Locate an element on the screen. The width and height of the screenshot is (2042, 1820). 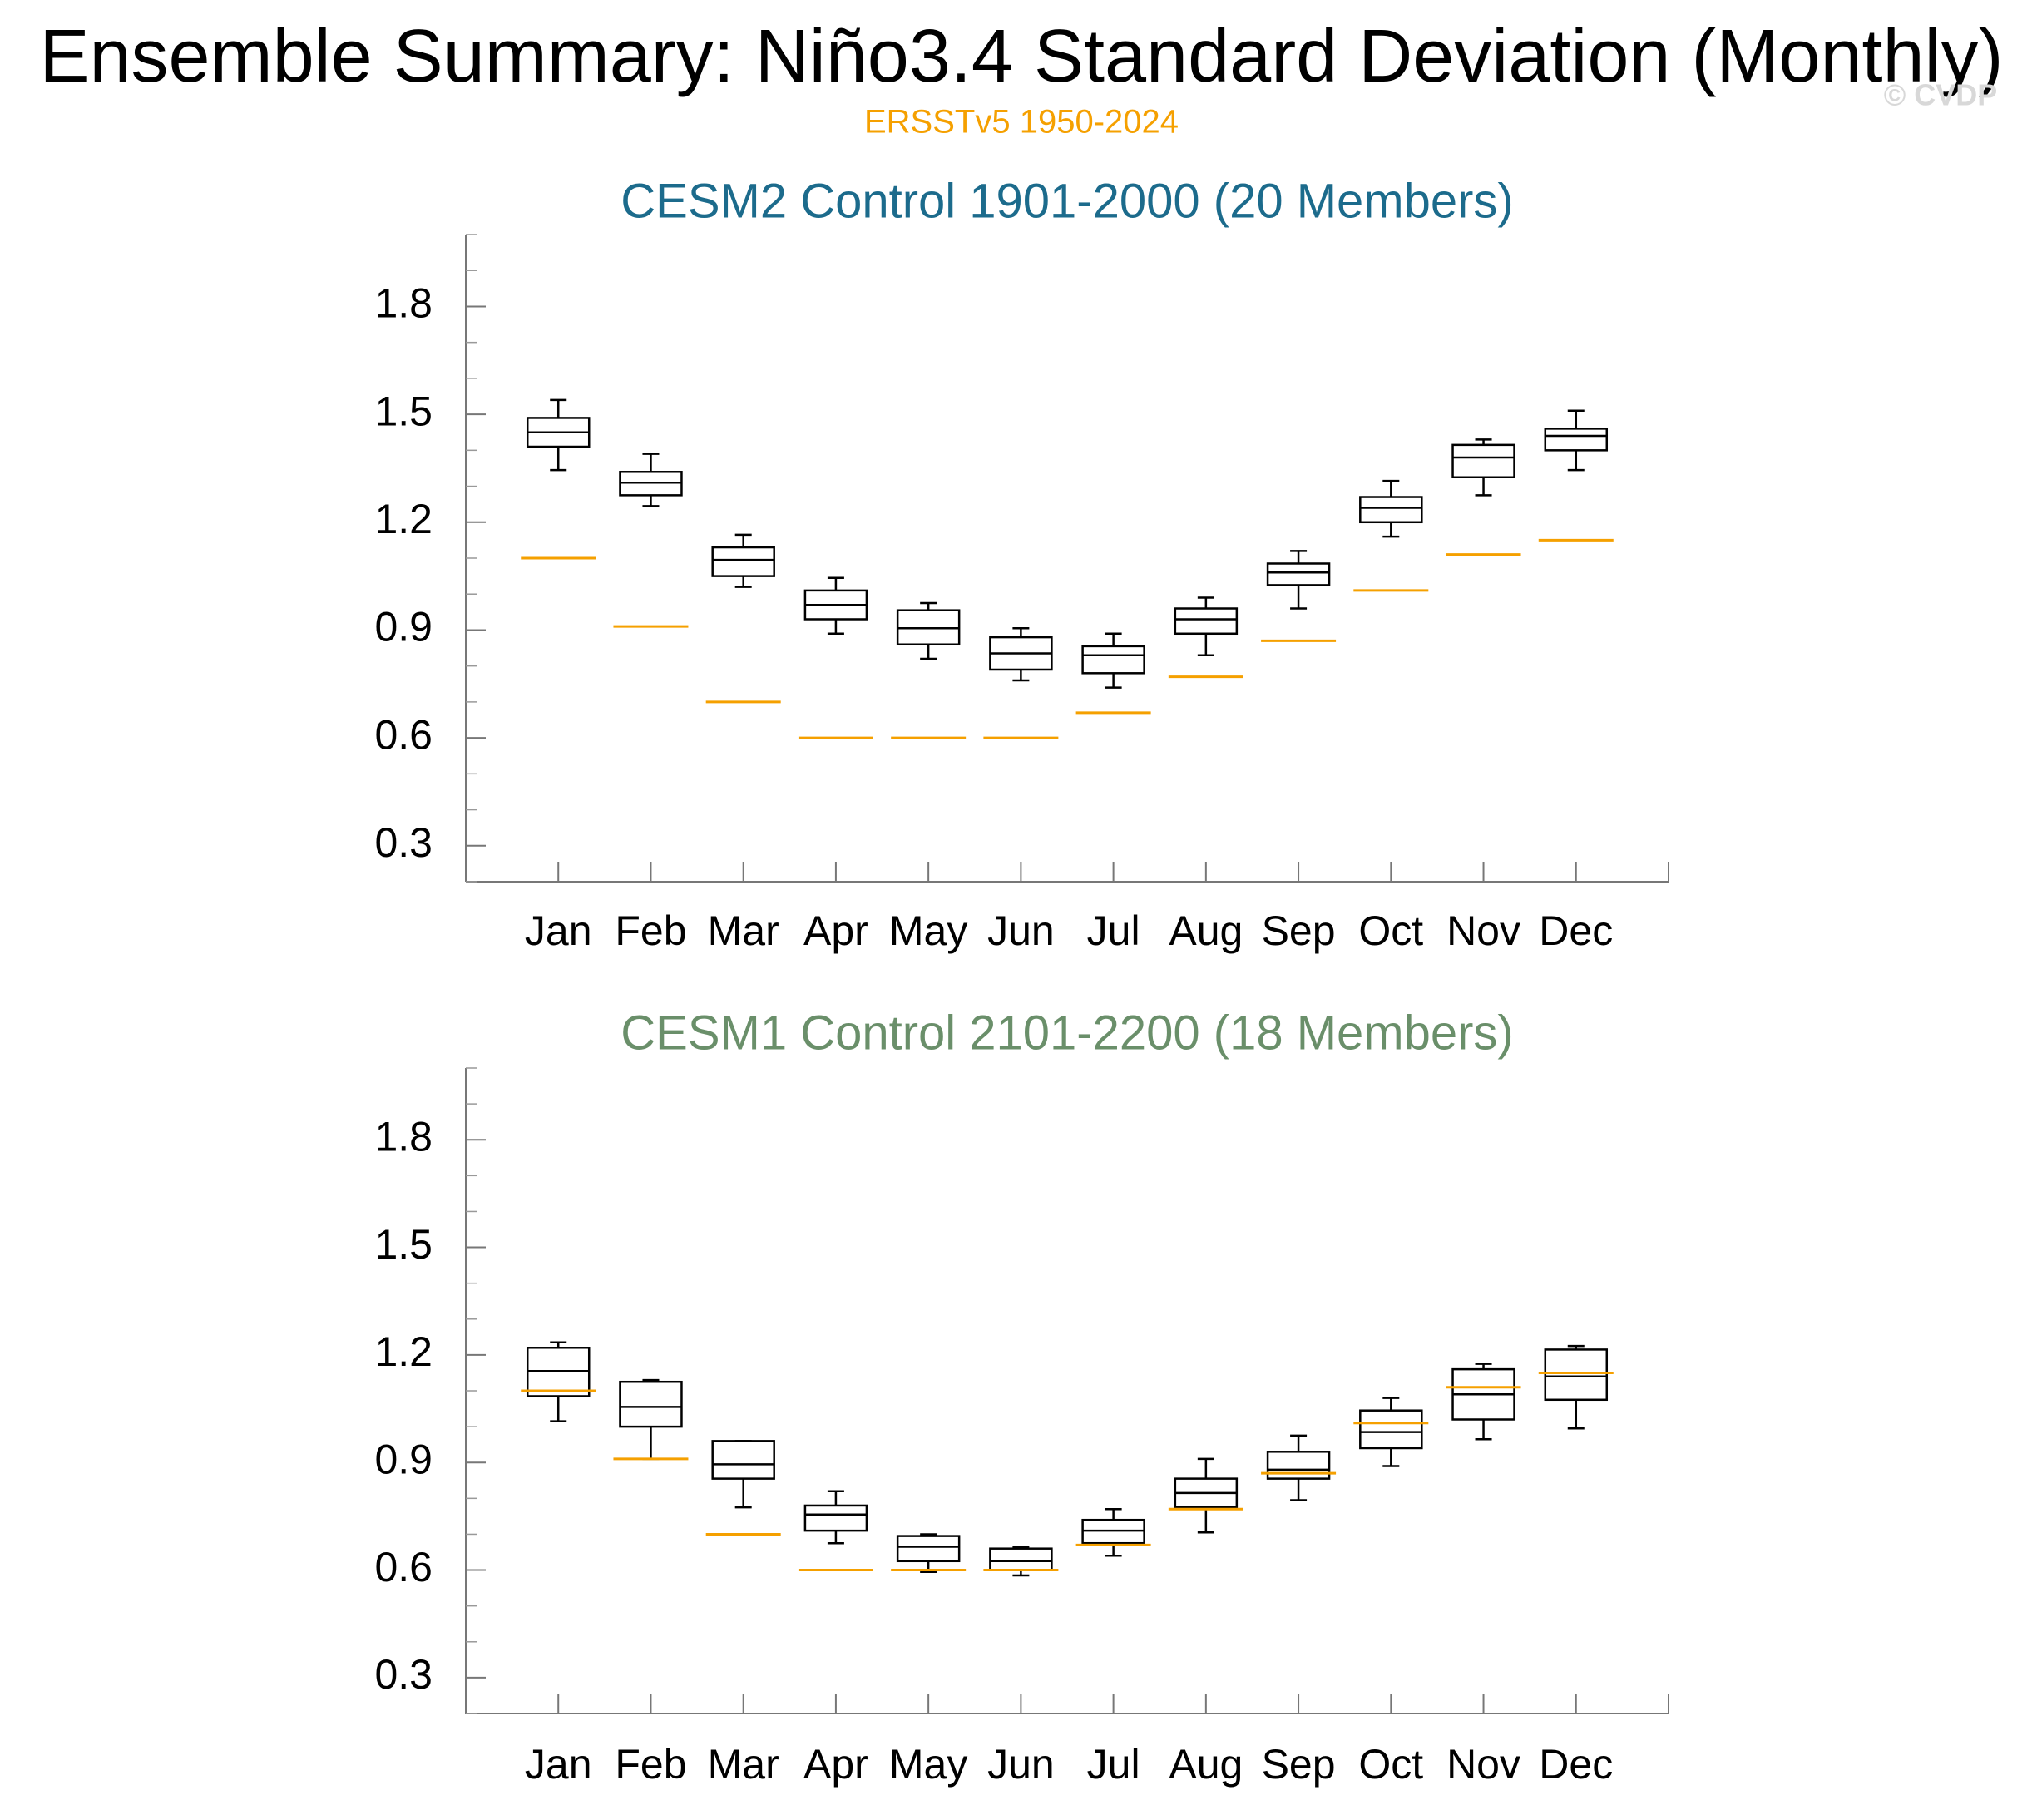
reference-label: ERSSTv5 1950-2024 is located at coordinates (1021, 123).